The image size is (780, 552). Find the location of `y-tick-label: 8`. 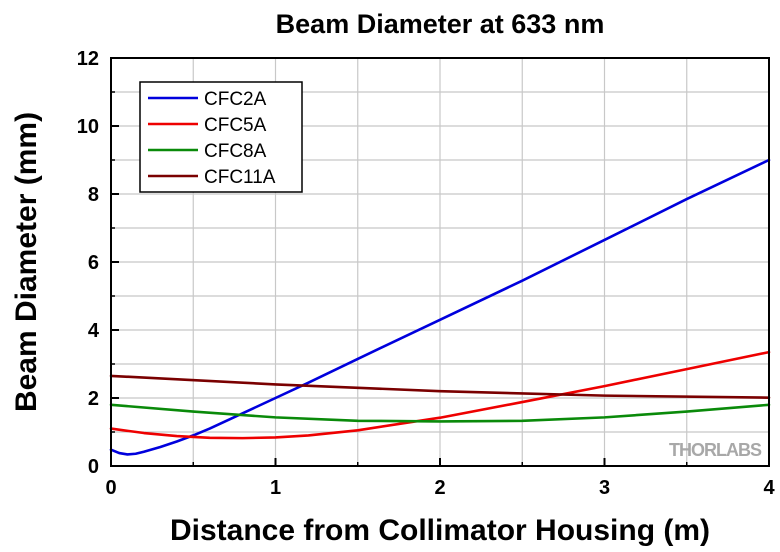

y-tick-label: 8 is located at coordinates (93, 195).